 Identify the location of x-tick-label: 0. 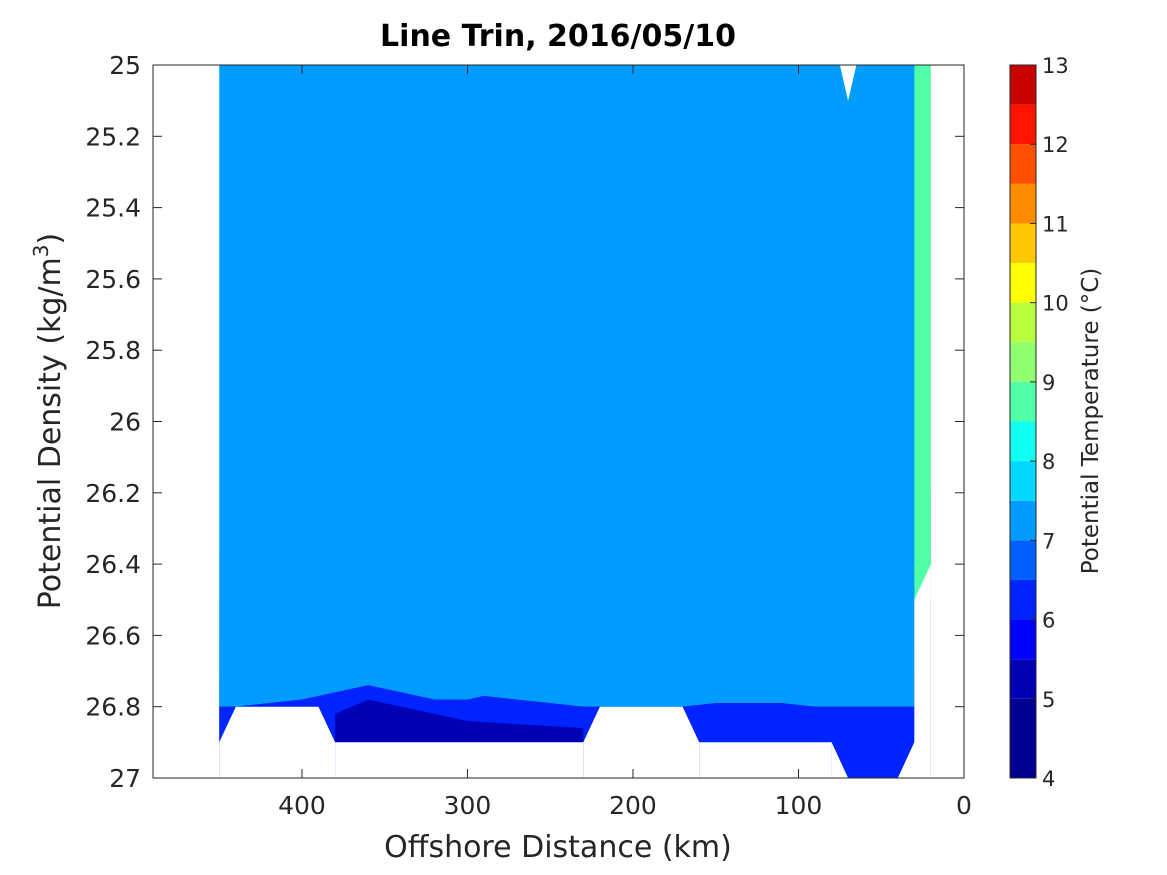
(964, 805).